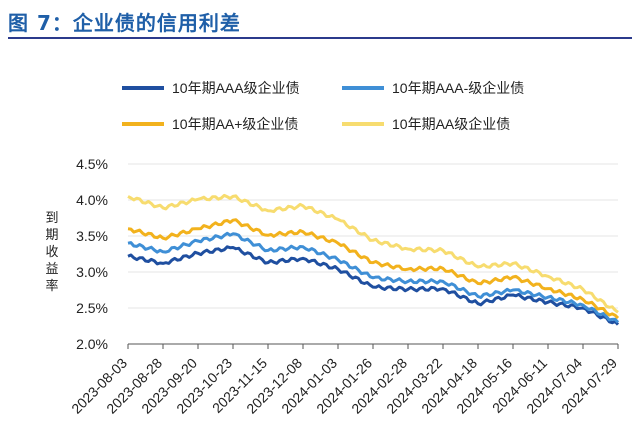 This screenshot has width=640, height=444. Describe the element at coordinates (92, 344) in the screenshot. I see `y-tick-label: 2.0%` at that location.